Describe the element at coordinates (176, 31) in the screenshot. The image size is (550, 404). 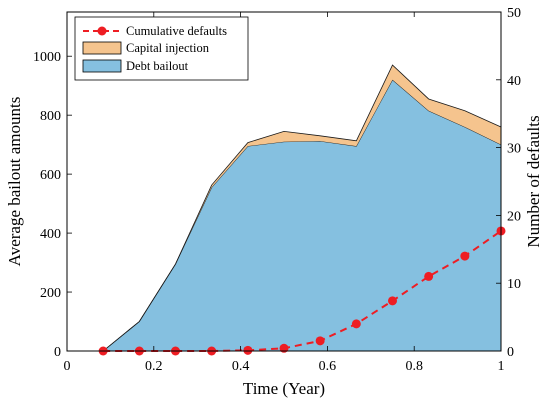
I see `legend-label-cumulative-defaults: Cumulative defaults` at that location.